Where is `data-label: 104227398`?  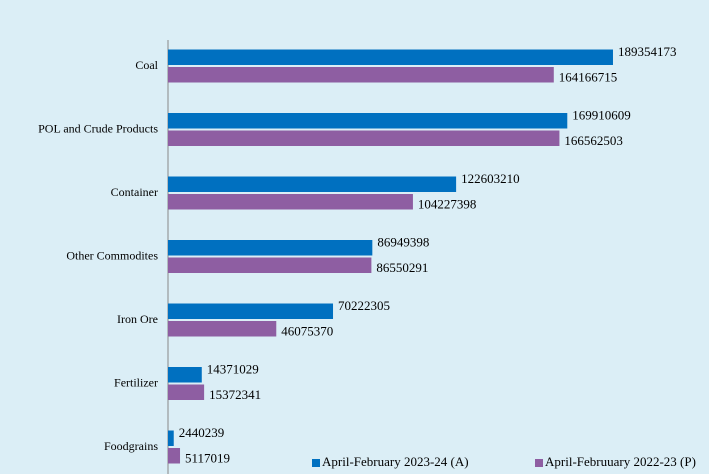 data-label: 104227398 is located at coordinates (447, 204).